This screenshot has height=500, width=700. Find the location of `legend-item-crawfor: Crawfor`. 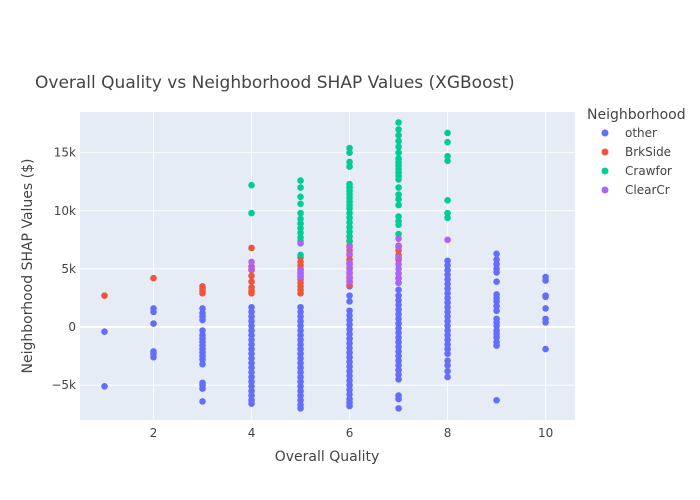

legend-item-crawfor: Crawfor is located at coordinates (637, 171).